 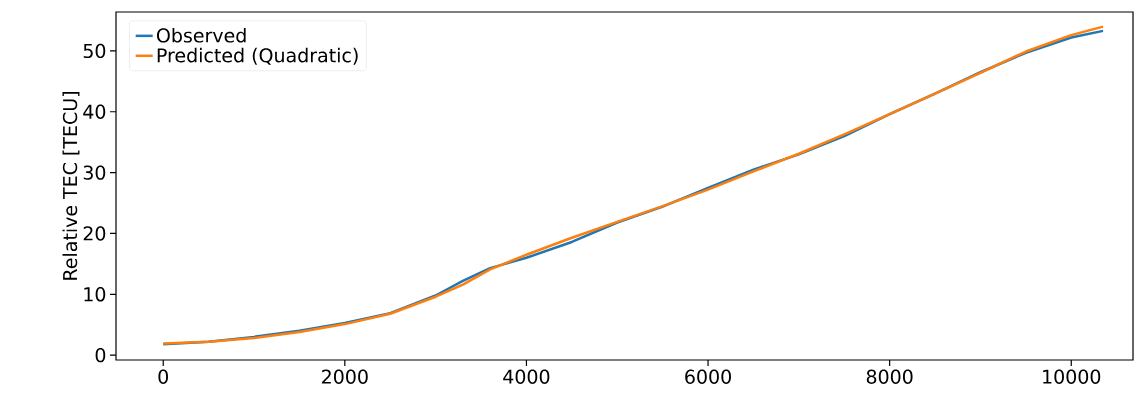 What do you see at coordinates (163, 376) in the screenshot?
I see `x-tick-label: 0` at bounding box center [163, 376].